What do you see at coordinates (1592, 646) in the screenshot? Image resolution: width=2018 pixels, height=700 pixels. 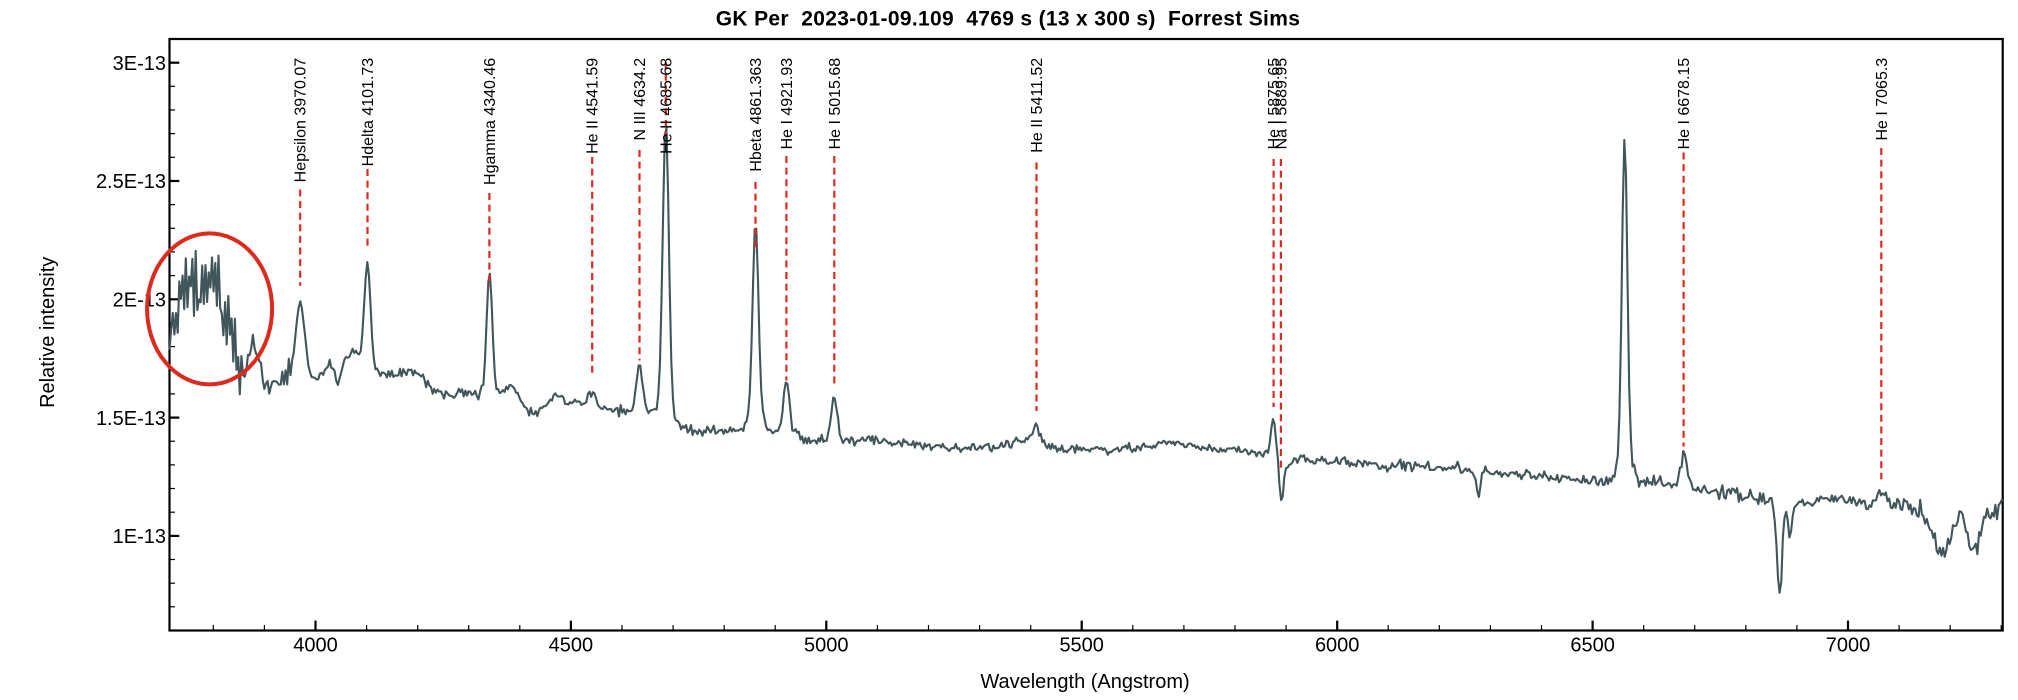 I see `svg-text: 6500` at bounding box center [1592, 646].